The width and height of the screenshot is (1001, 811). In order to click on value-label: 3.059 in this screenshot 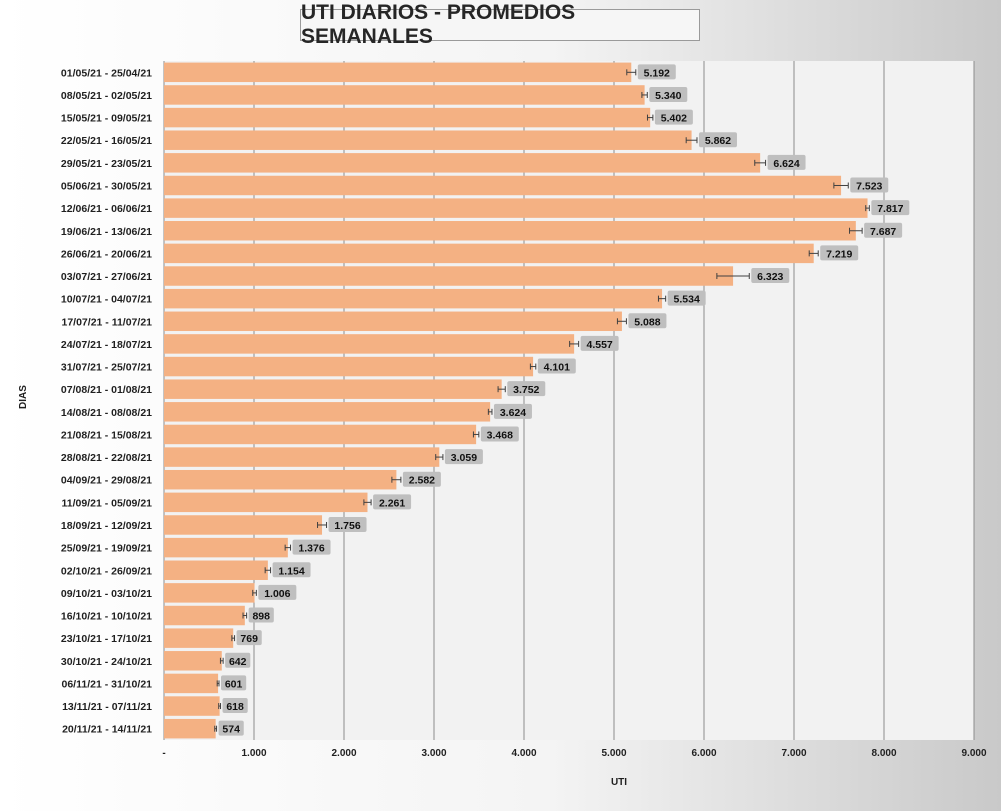, I will do `click(464, 458)`.